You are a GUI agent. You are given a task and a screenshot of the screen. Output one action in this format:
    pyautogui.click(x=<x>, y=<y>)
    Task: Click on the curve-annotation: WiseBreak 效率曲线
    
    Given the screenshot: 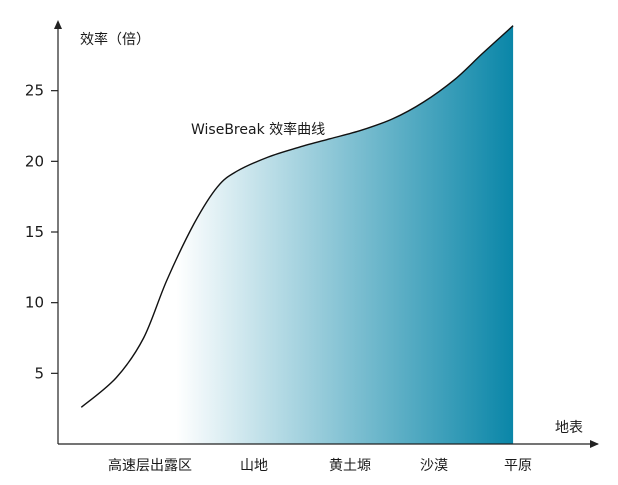 What is the action you would take?
    pyautogui.click(x=258, y=129)
    